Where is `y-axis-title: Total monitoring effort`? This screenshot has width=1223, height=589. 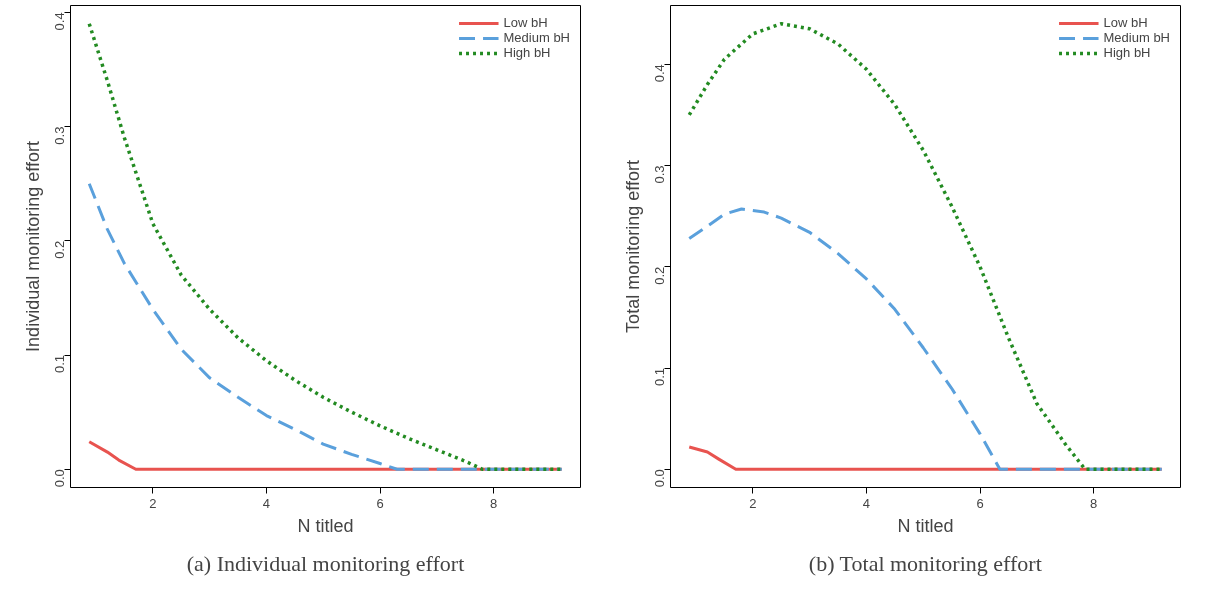 y-axis-title: Total monitoring effort is located at coordinates (632, 246).